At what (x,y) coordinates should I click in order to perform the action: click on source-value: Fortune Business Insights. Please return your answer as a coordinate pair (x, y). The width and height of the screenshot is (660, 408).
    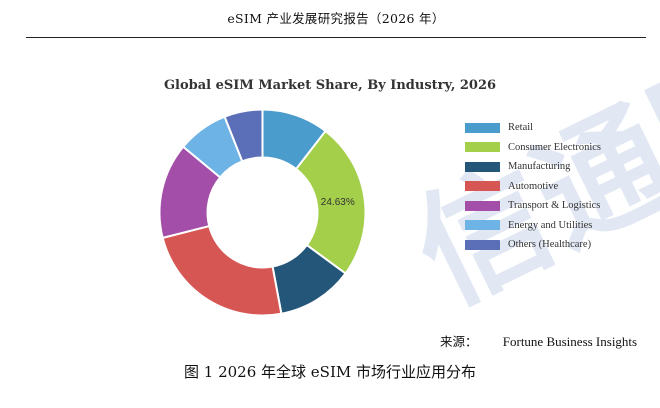
    Looking at the image, I should click on (570, 341).